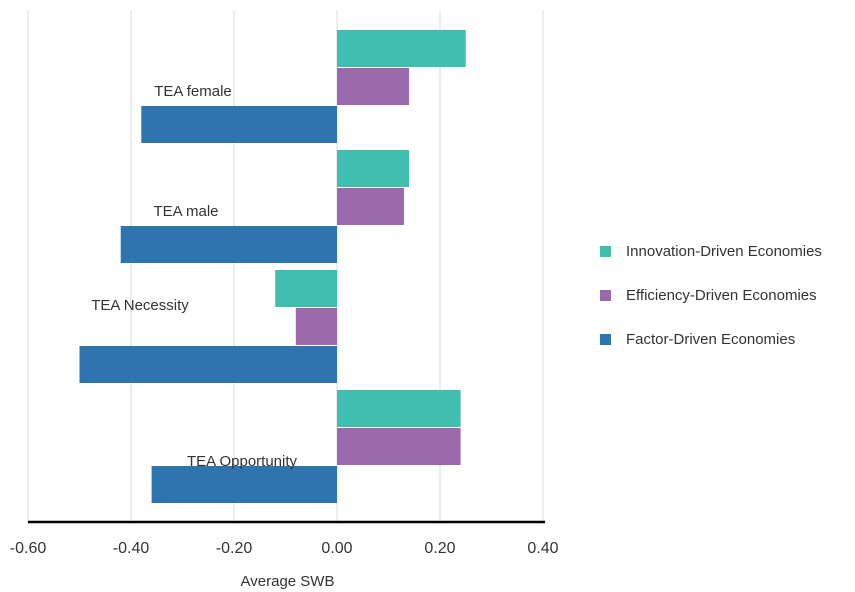  I want to click on x-tick-label: -0.20, so click(234, 548).